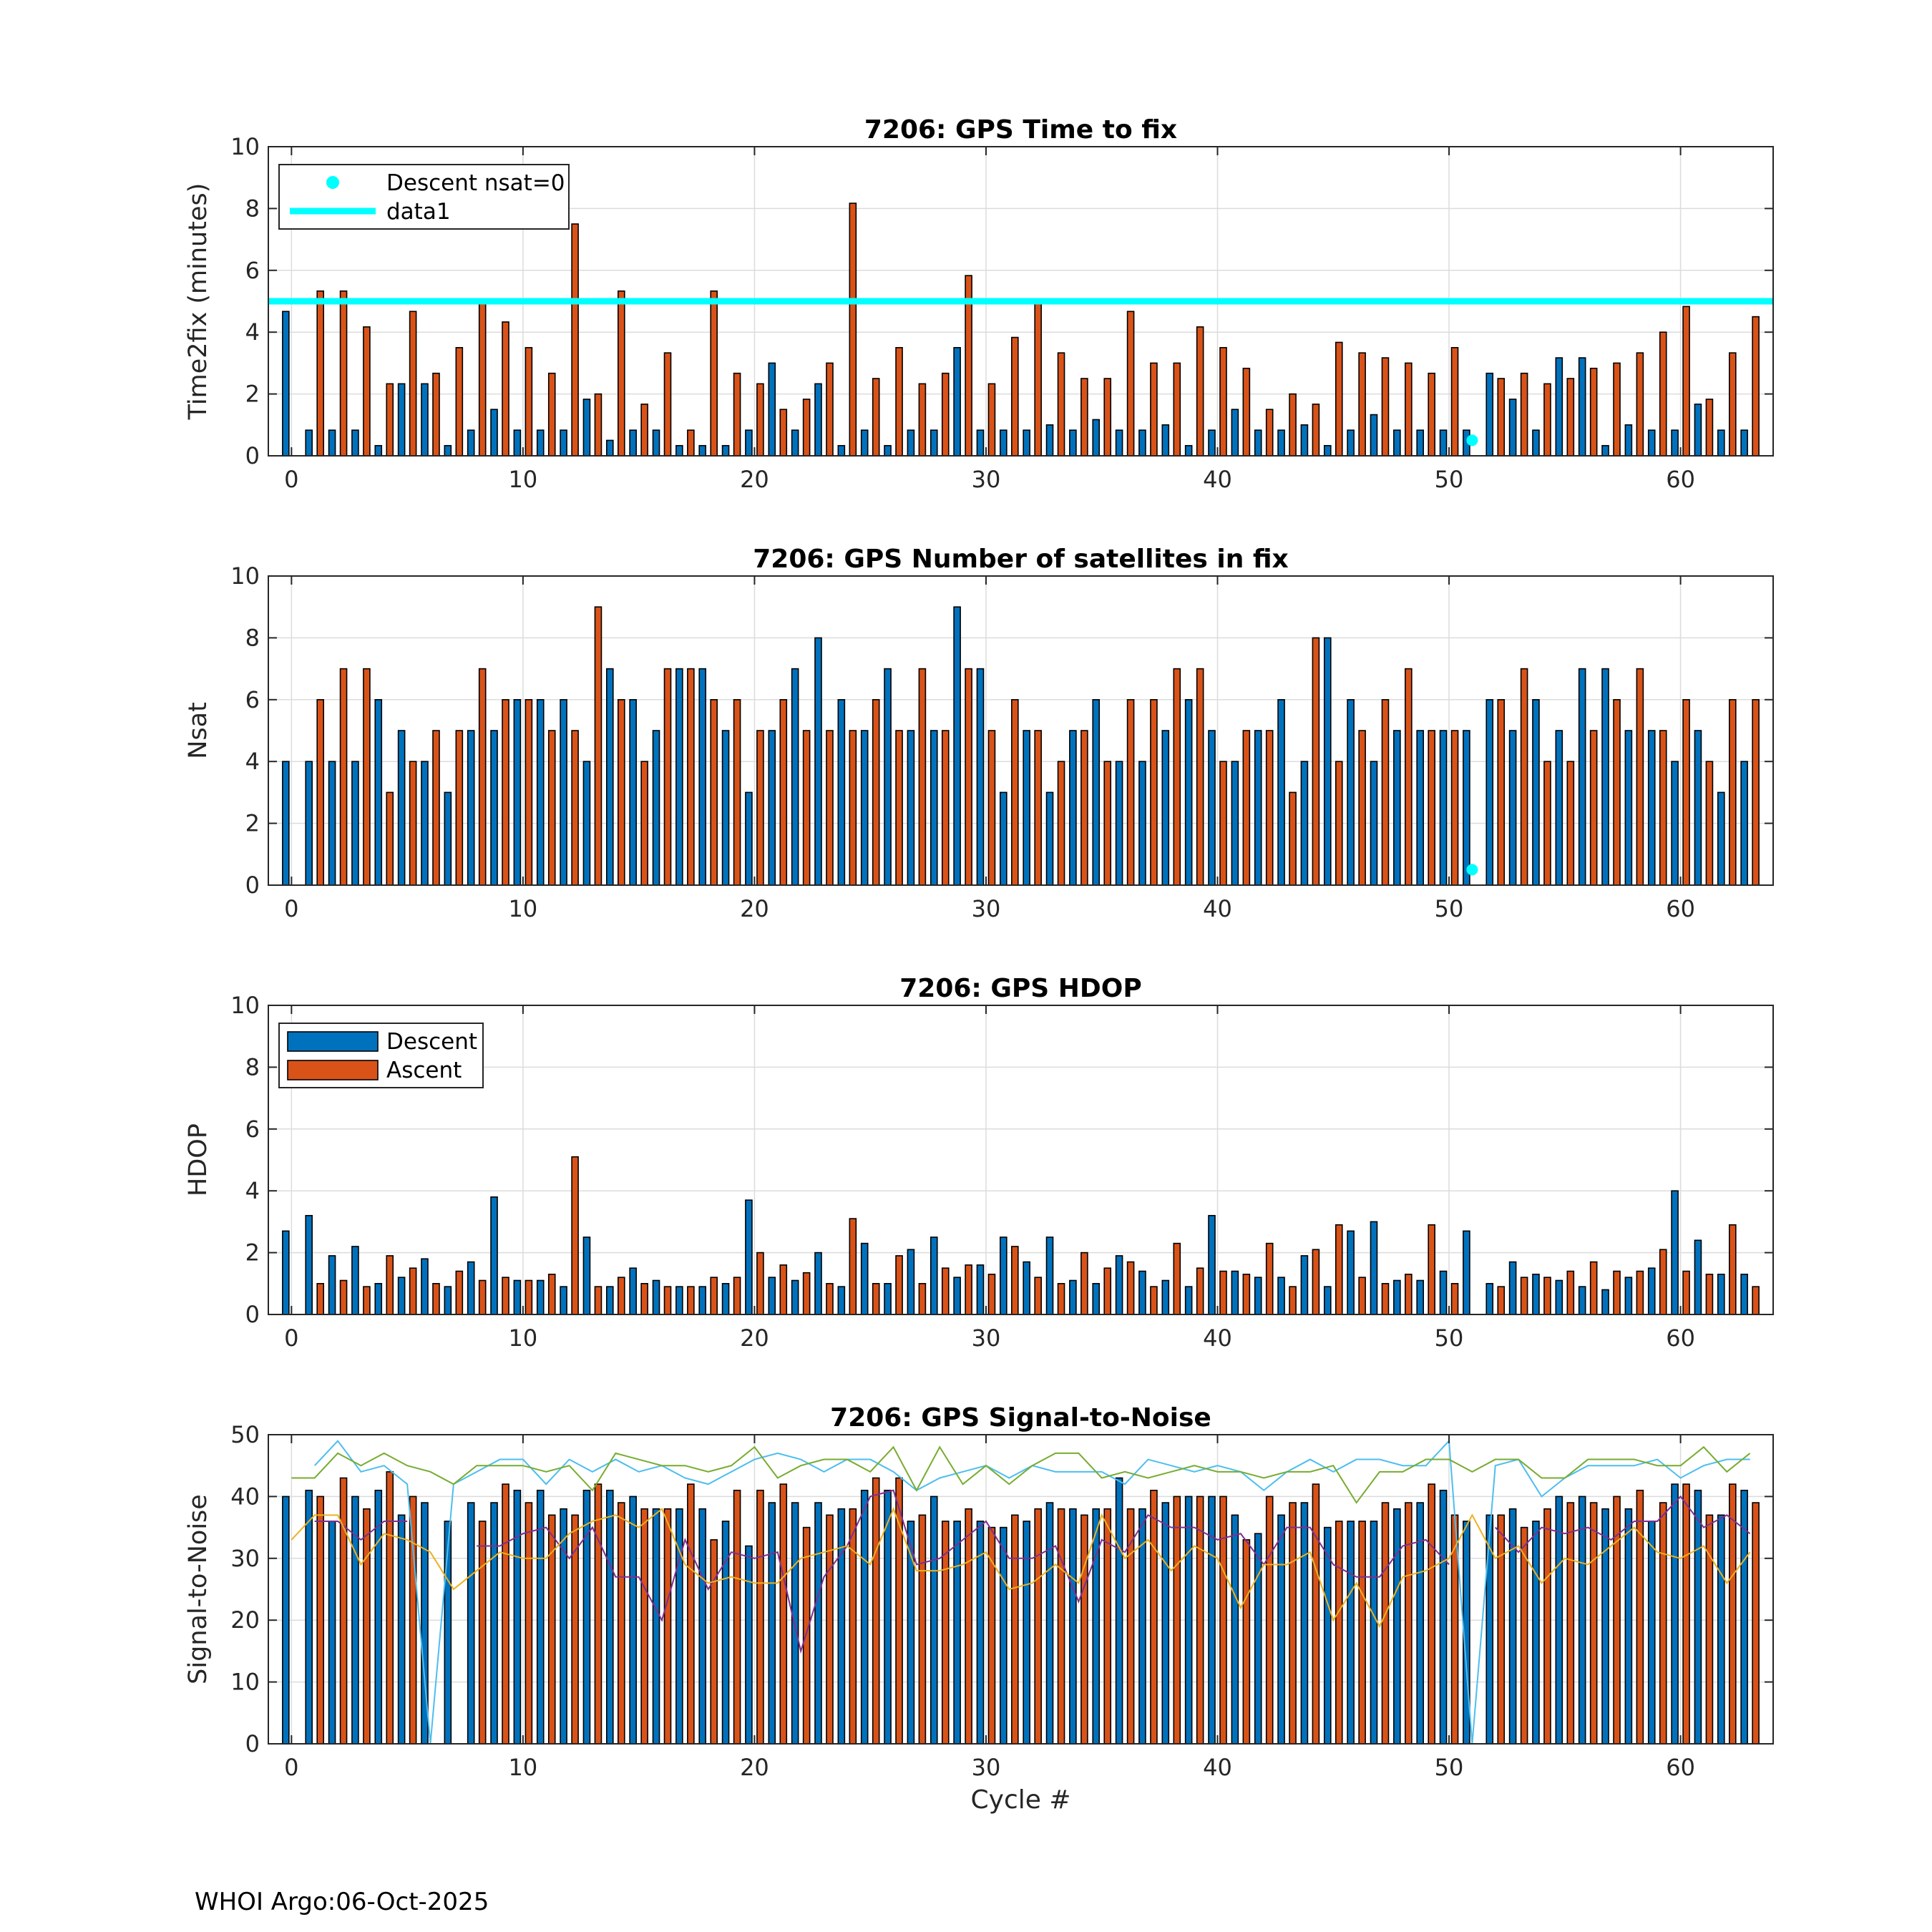 The height and width of the screenshot is (1932, 1932). Describe the element at coordinates (333, 1070) in the screenshot. I see `legend-patch-icon` at that location.